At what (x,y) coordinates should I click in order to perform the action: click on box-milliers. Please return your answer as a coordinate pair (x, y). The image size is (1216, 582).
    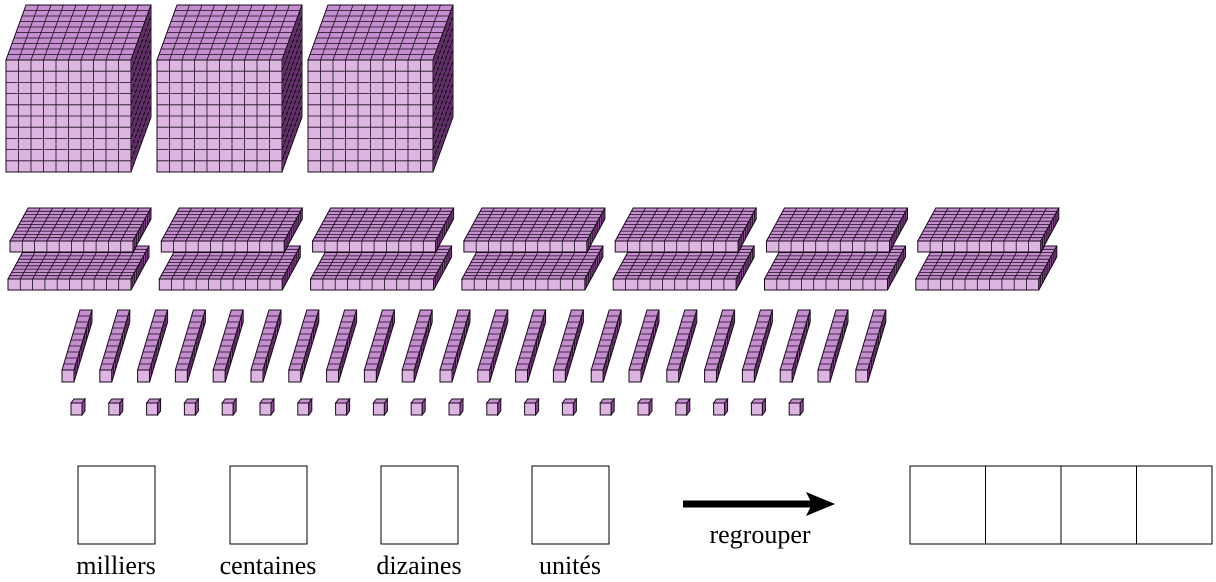
    Looking at the image, I should click on (116, 505).